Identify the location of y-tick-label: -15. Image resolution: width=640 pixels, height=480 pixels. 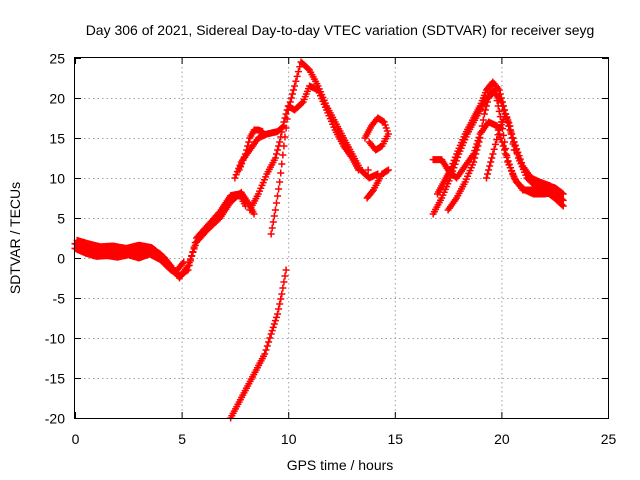
(55, 379).